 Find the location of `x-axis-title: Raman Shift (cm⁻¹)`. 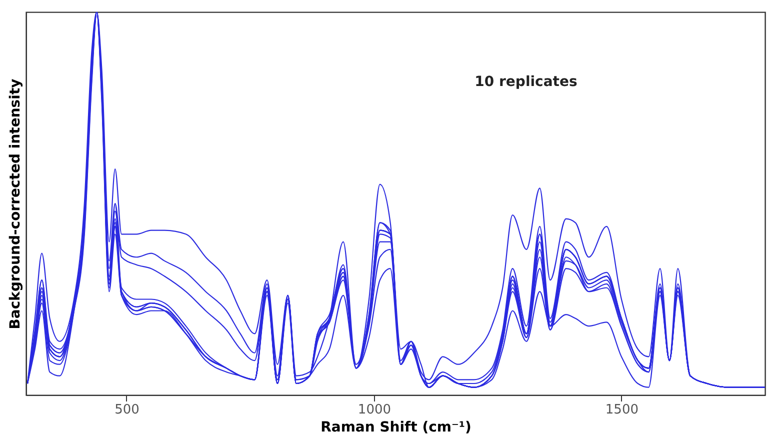

x-axis-title: Raman Shift (cm⁻¹) is located at coordinates (396, 428).